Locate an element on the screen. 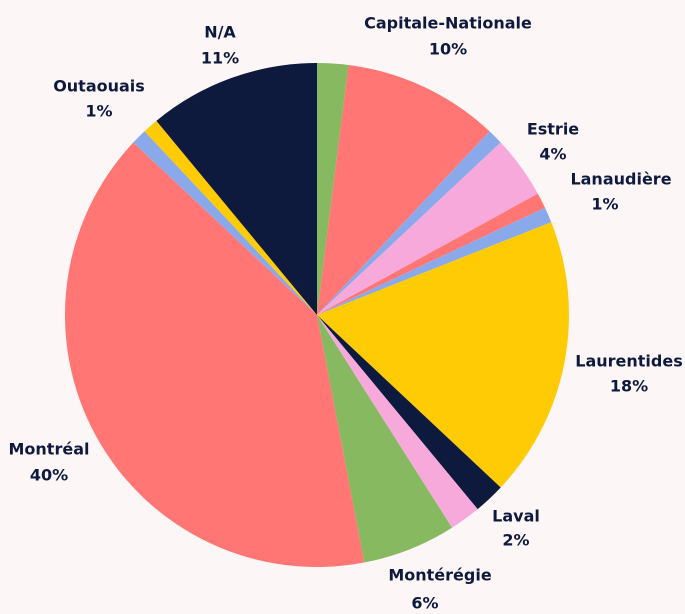 The height and width of the screenshot is (614, 685). value-label: 11% is located at coordinates (220, 58).